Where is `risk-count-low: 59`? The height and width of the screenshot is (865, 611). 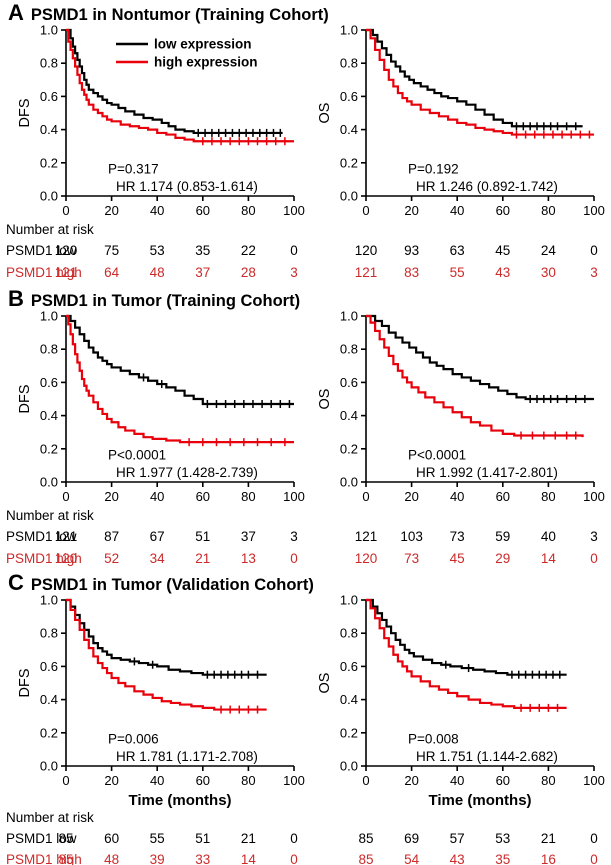 risk-count-low: 59 is located at coordinates (503, 536).